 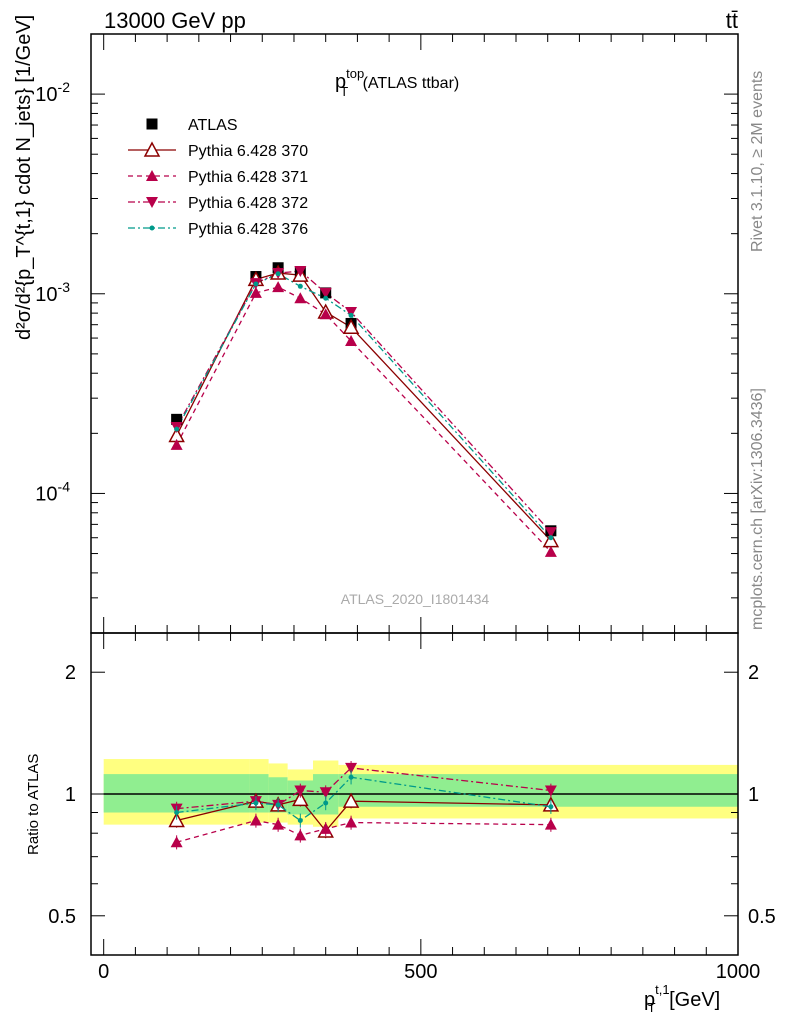 What do you see at coordinates (420, 972) in the screenshot?
I see `x-tick-label: 500` at bounding box center [420, 972].